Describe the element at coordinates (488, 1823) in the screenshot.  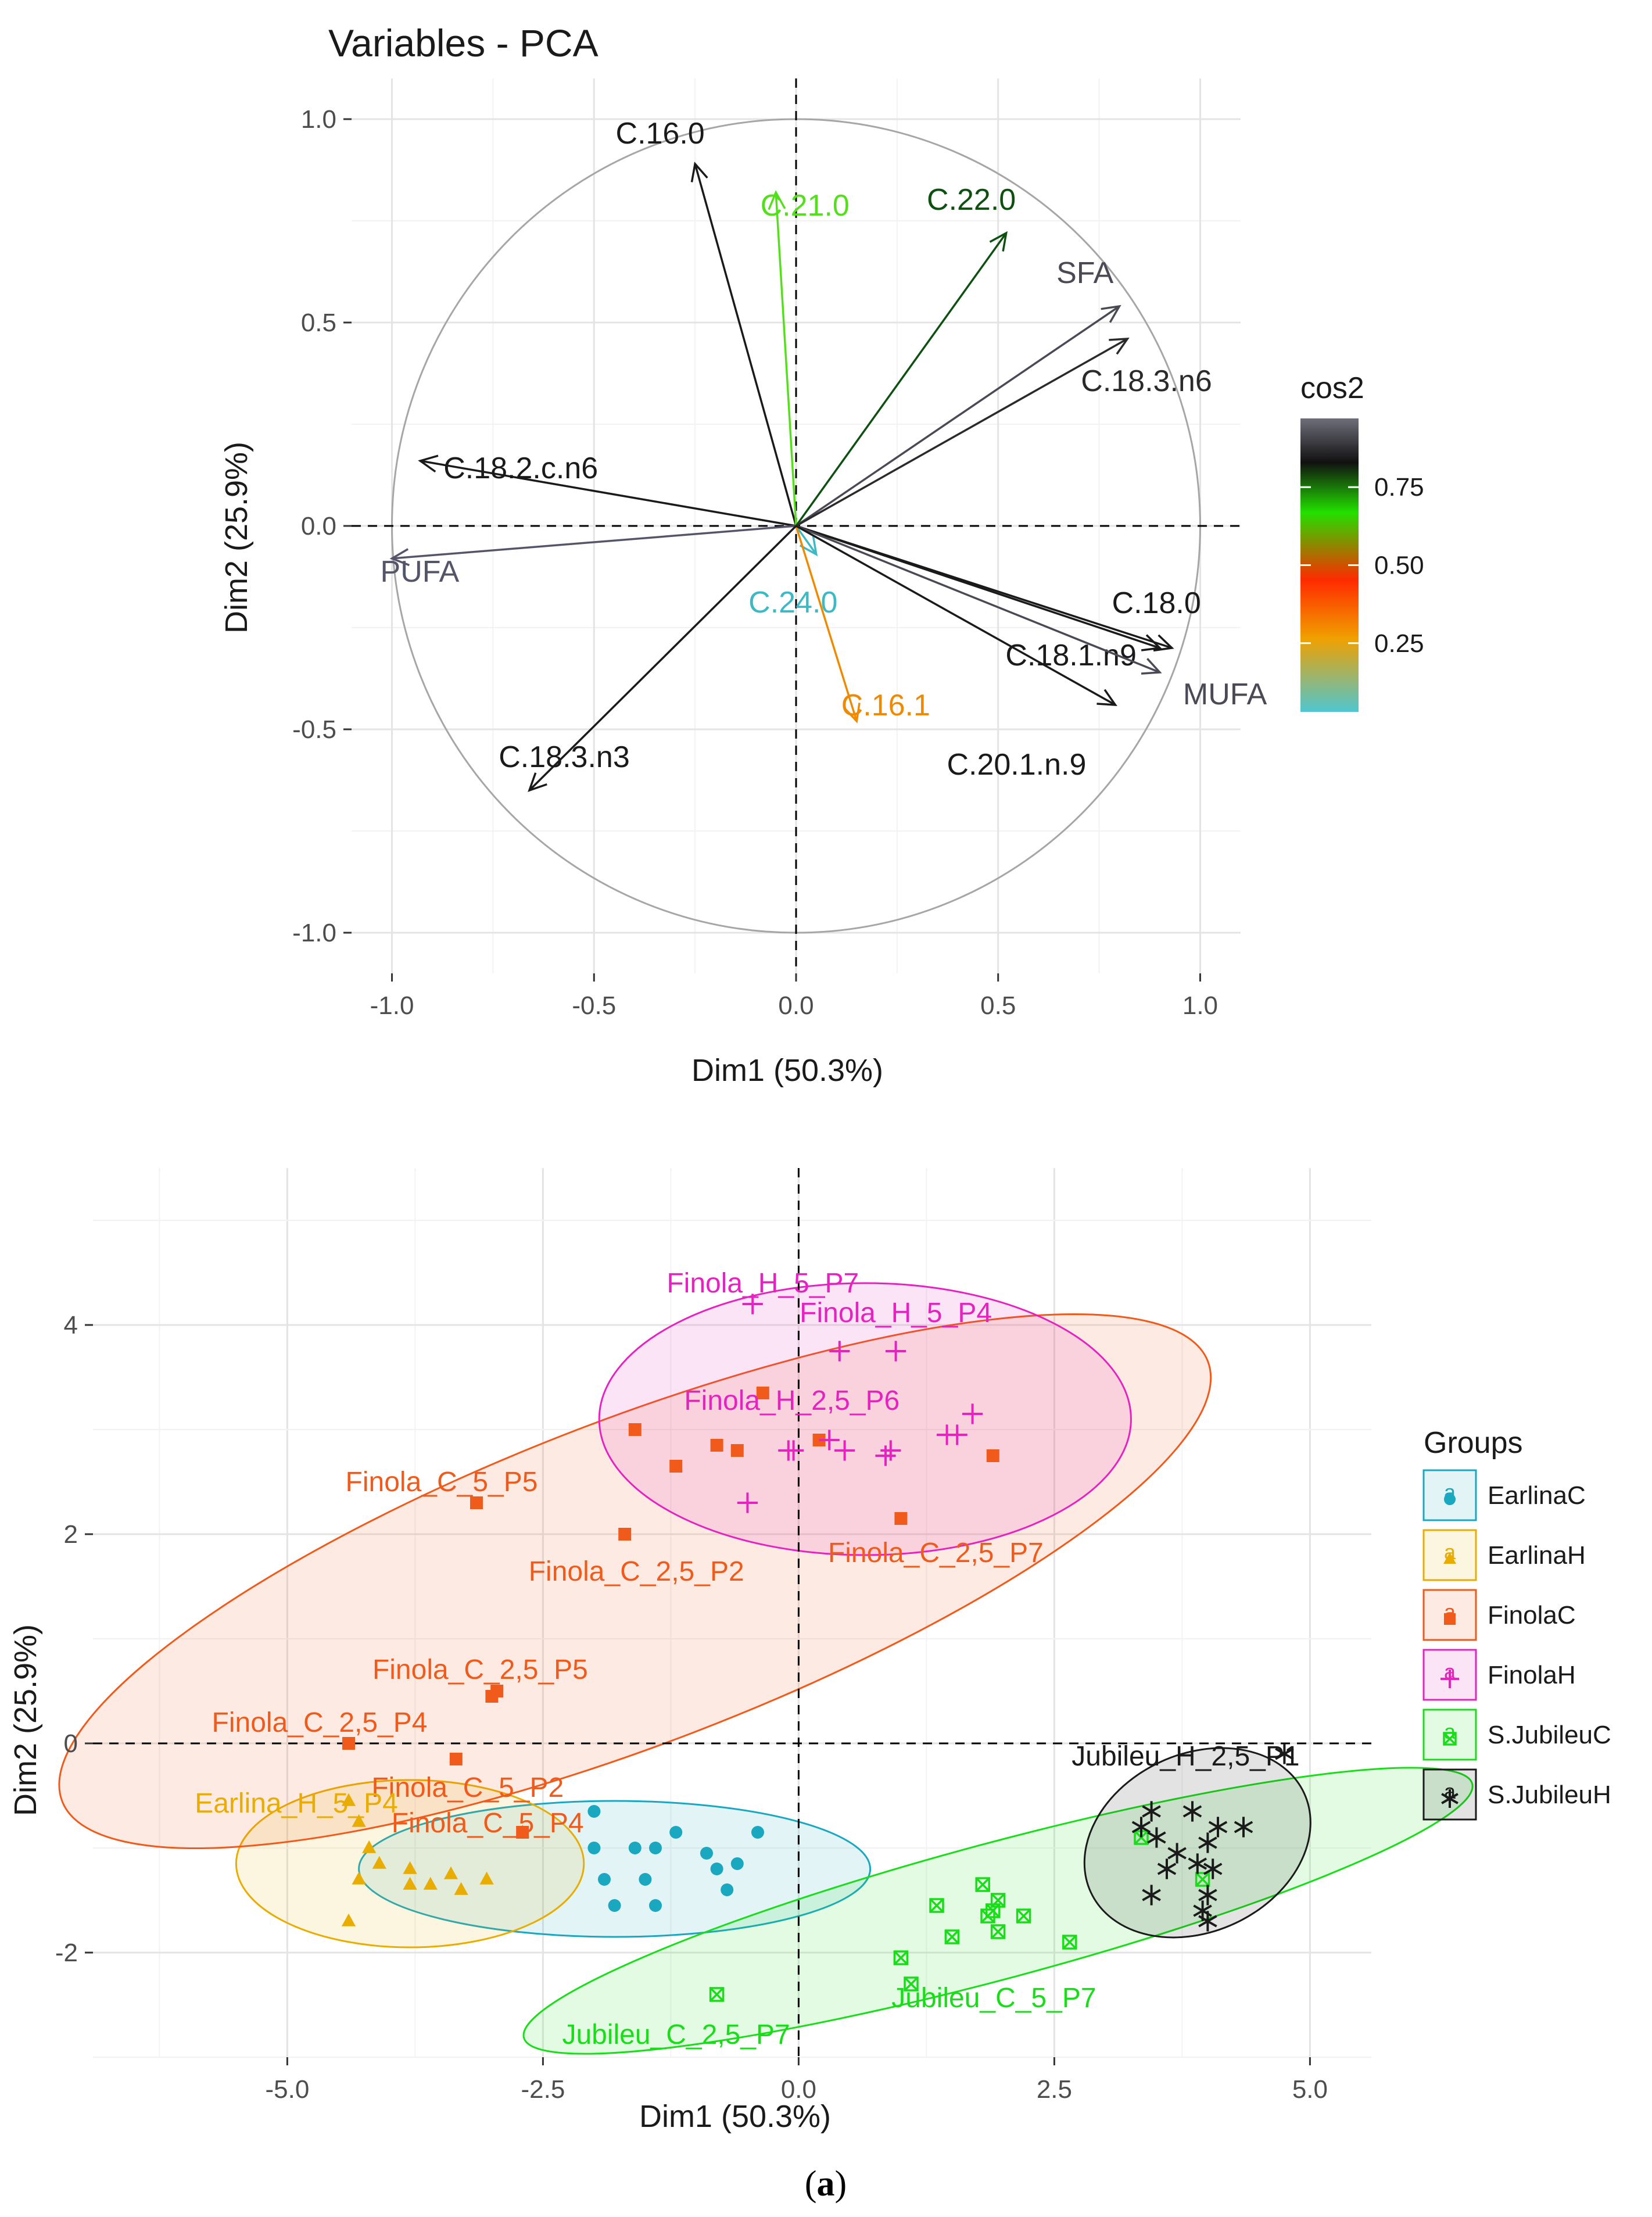
I see `point-label-finola-c-5-p4: Finola_C_5_P4` at that location.